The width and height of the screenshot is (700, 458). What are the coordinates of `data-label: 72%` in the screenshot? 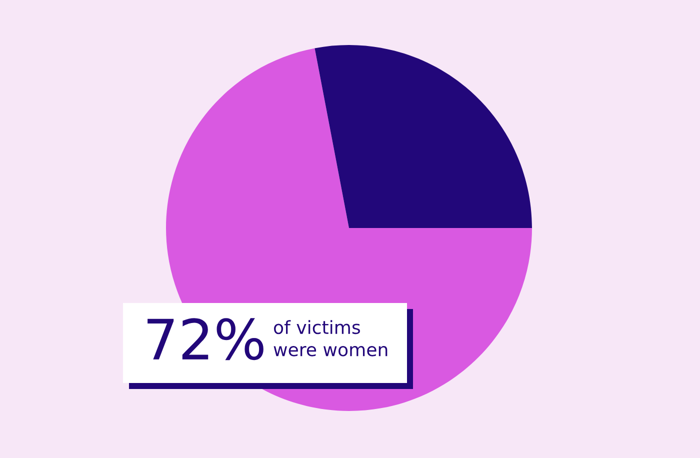 It's located at (206, 339).